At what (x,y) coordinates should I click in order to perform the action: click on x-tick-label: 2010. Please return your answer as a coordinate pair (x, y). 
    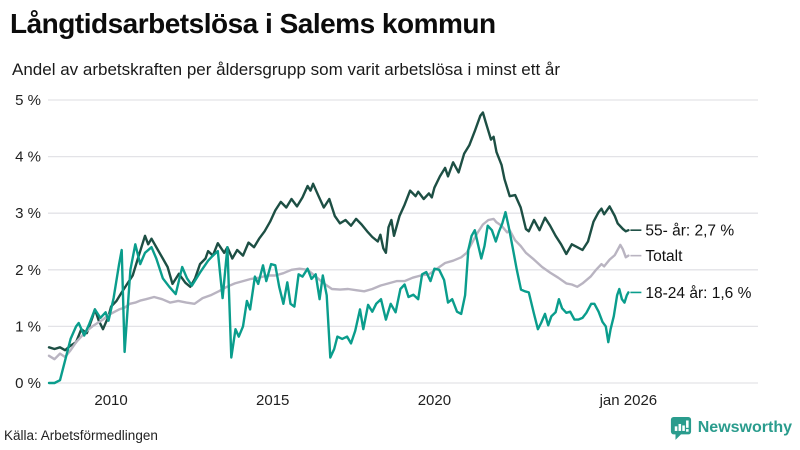
    Looking at the image, I should click on (110, 400).